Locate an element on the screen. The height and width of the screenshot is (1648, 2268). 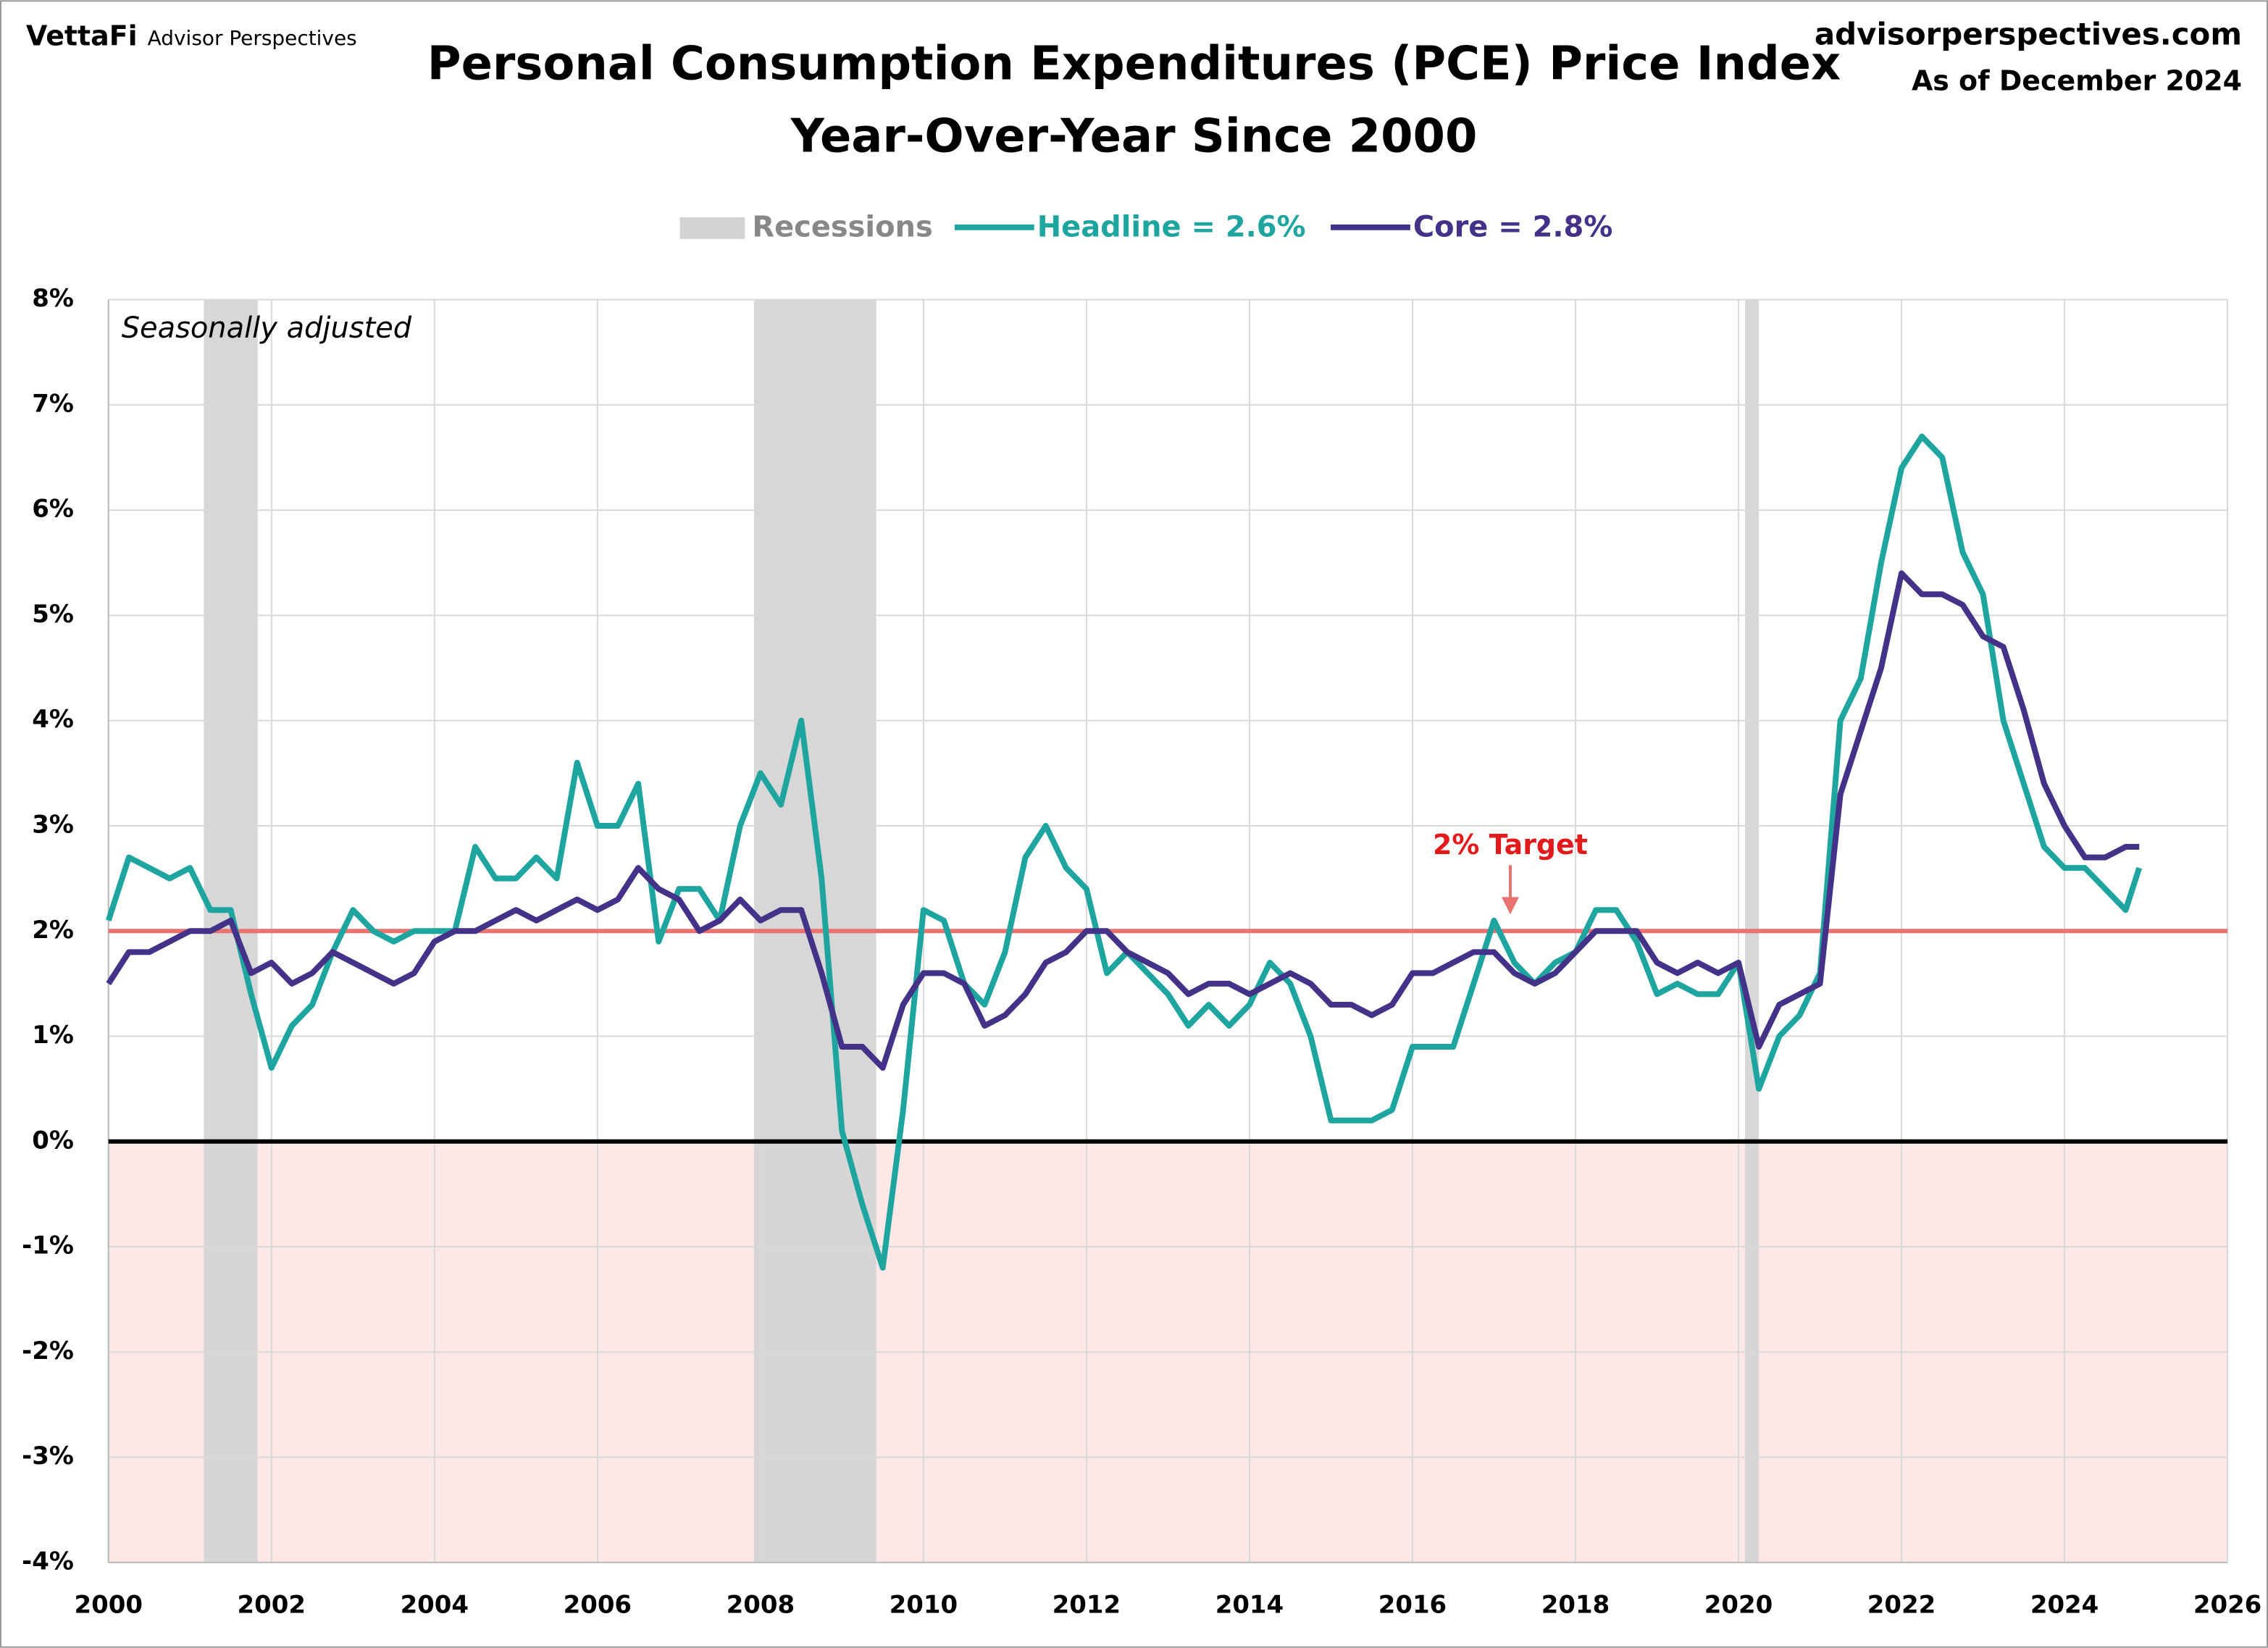
y-tick-label: 5% is located at coordinates (53, 614).